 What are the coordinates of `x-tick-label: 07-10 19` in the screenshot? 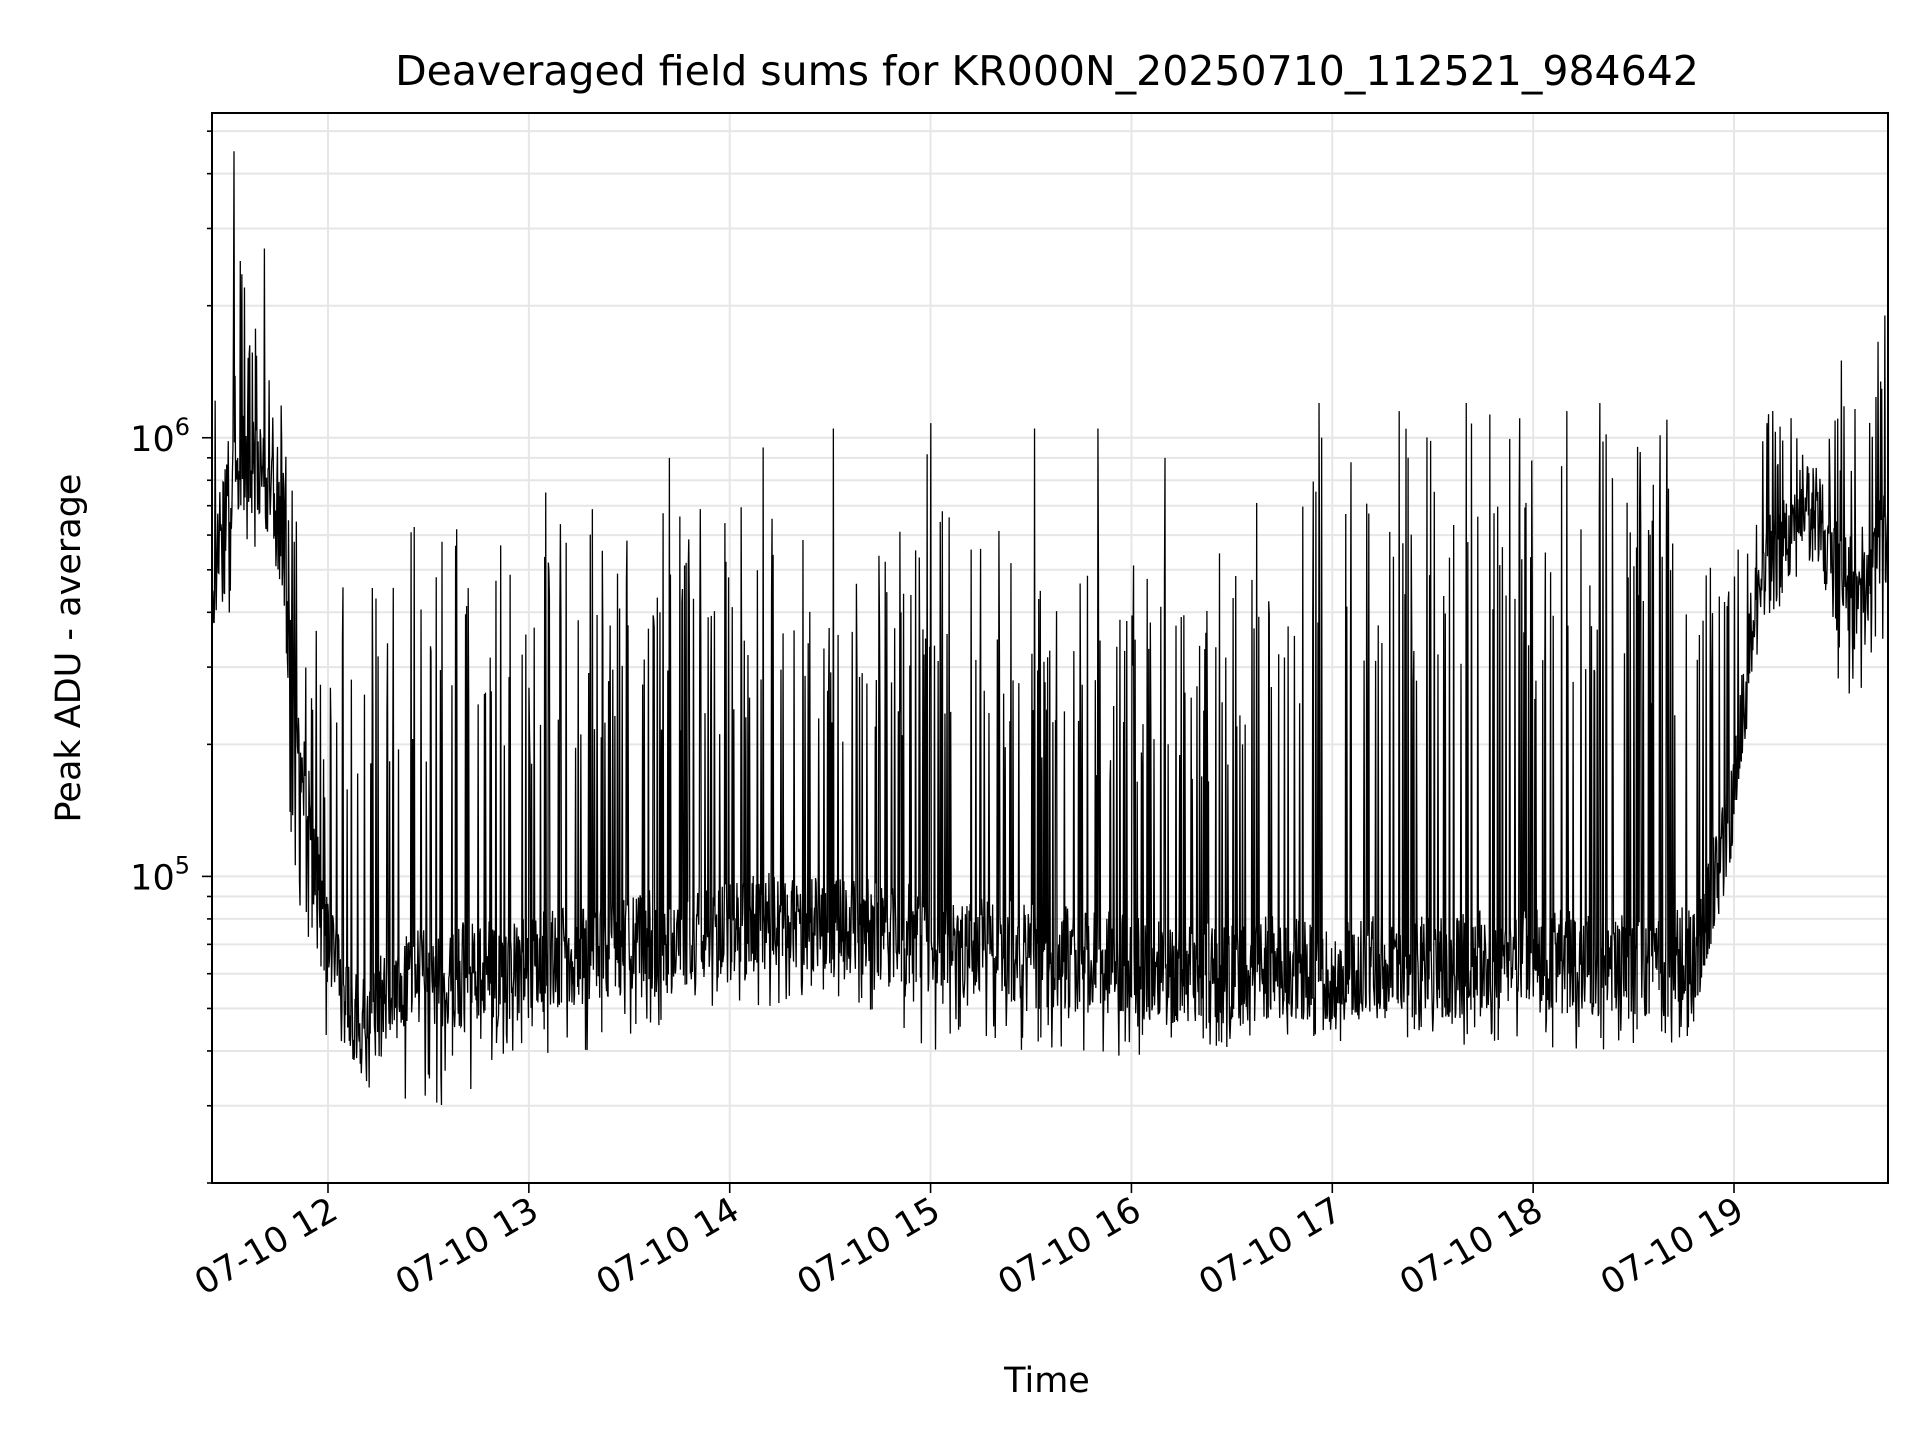 It's located at (1672, 1246).